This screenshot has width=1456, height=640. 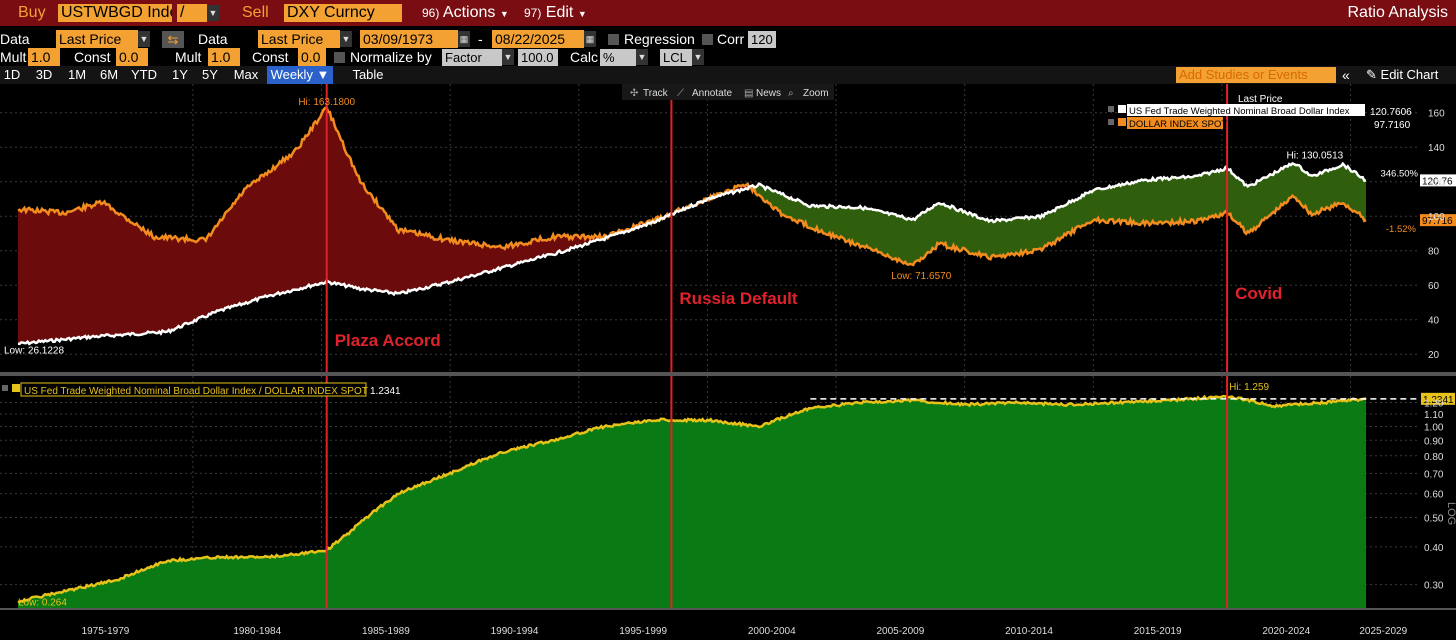 I want to click on data1-dropdown: ▼, so click(x=144, y=39).